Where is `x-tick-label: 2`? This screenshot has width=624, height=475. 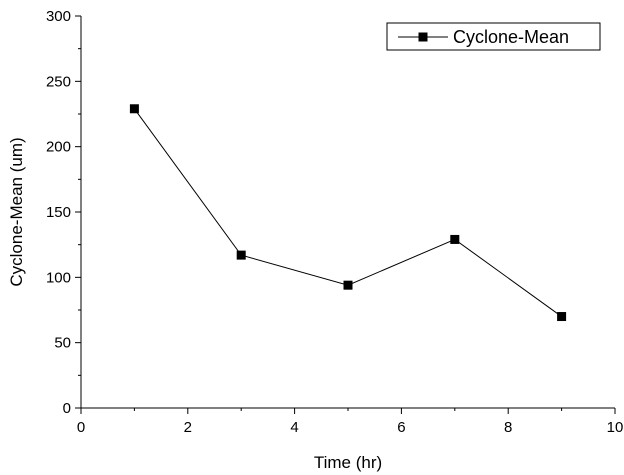
x-tick-label: 2 is located at coordinates (188, 427).